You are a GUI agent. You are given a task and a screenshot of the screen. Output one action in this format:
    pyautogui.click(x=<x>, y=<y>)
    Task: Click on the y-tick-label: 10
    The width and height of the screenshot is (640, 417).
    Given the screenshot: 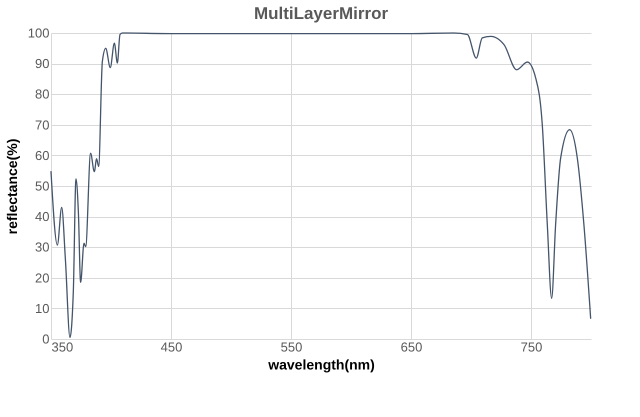 What is the action you would take?
    pyautogui.click(x=42, y=308)
    